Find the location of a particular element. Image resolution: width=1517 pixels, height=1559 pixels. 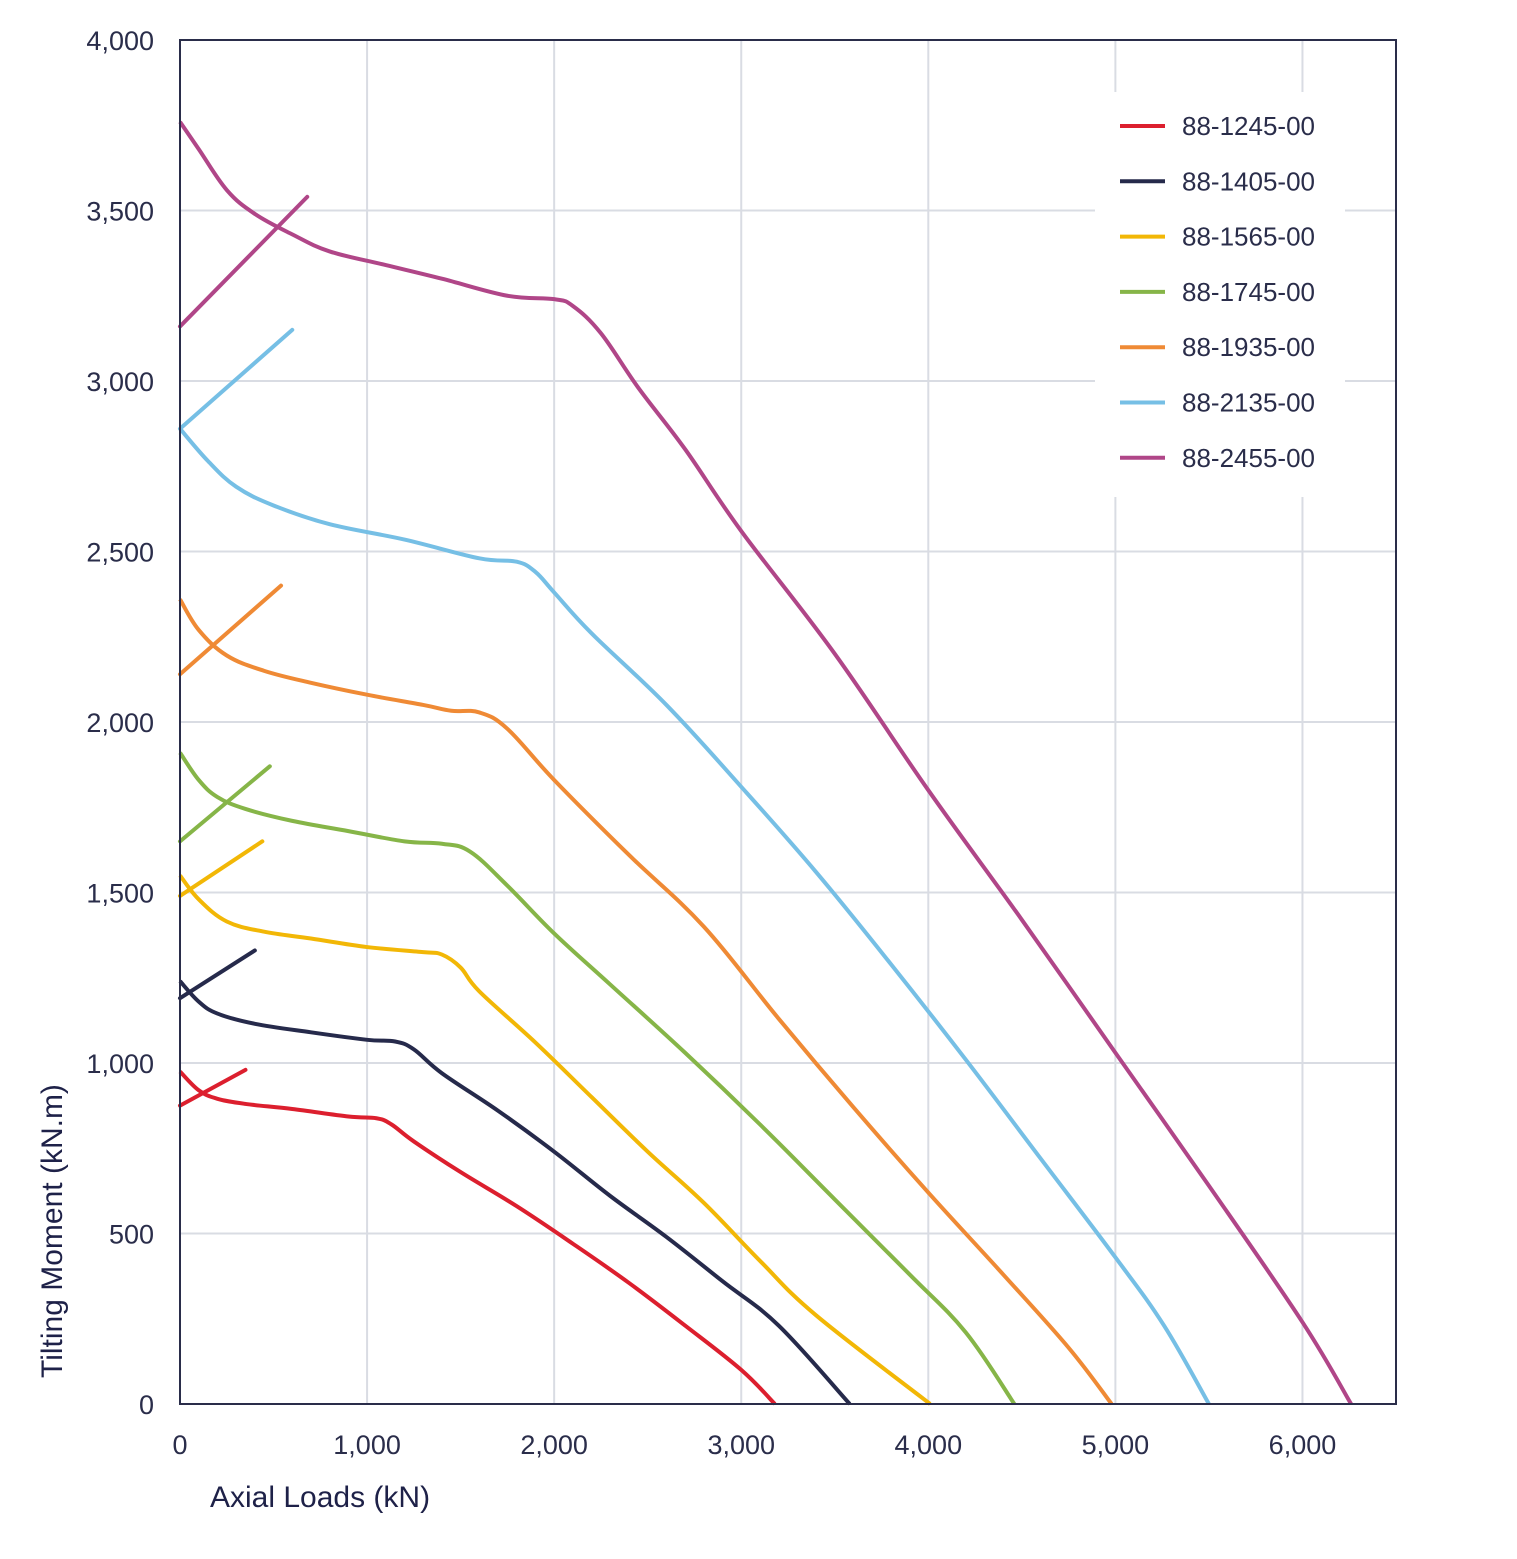

y-tick-label: 500 is located at coordinates (131, 1235).